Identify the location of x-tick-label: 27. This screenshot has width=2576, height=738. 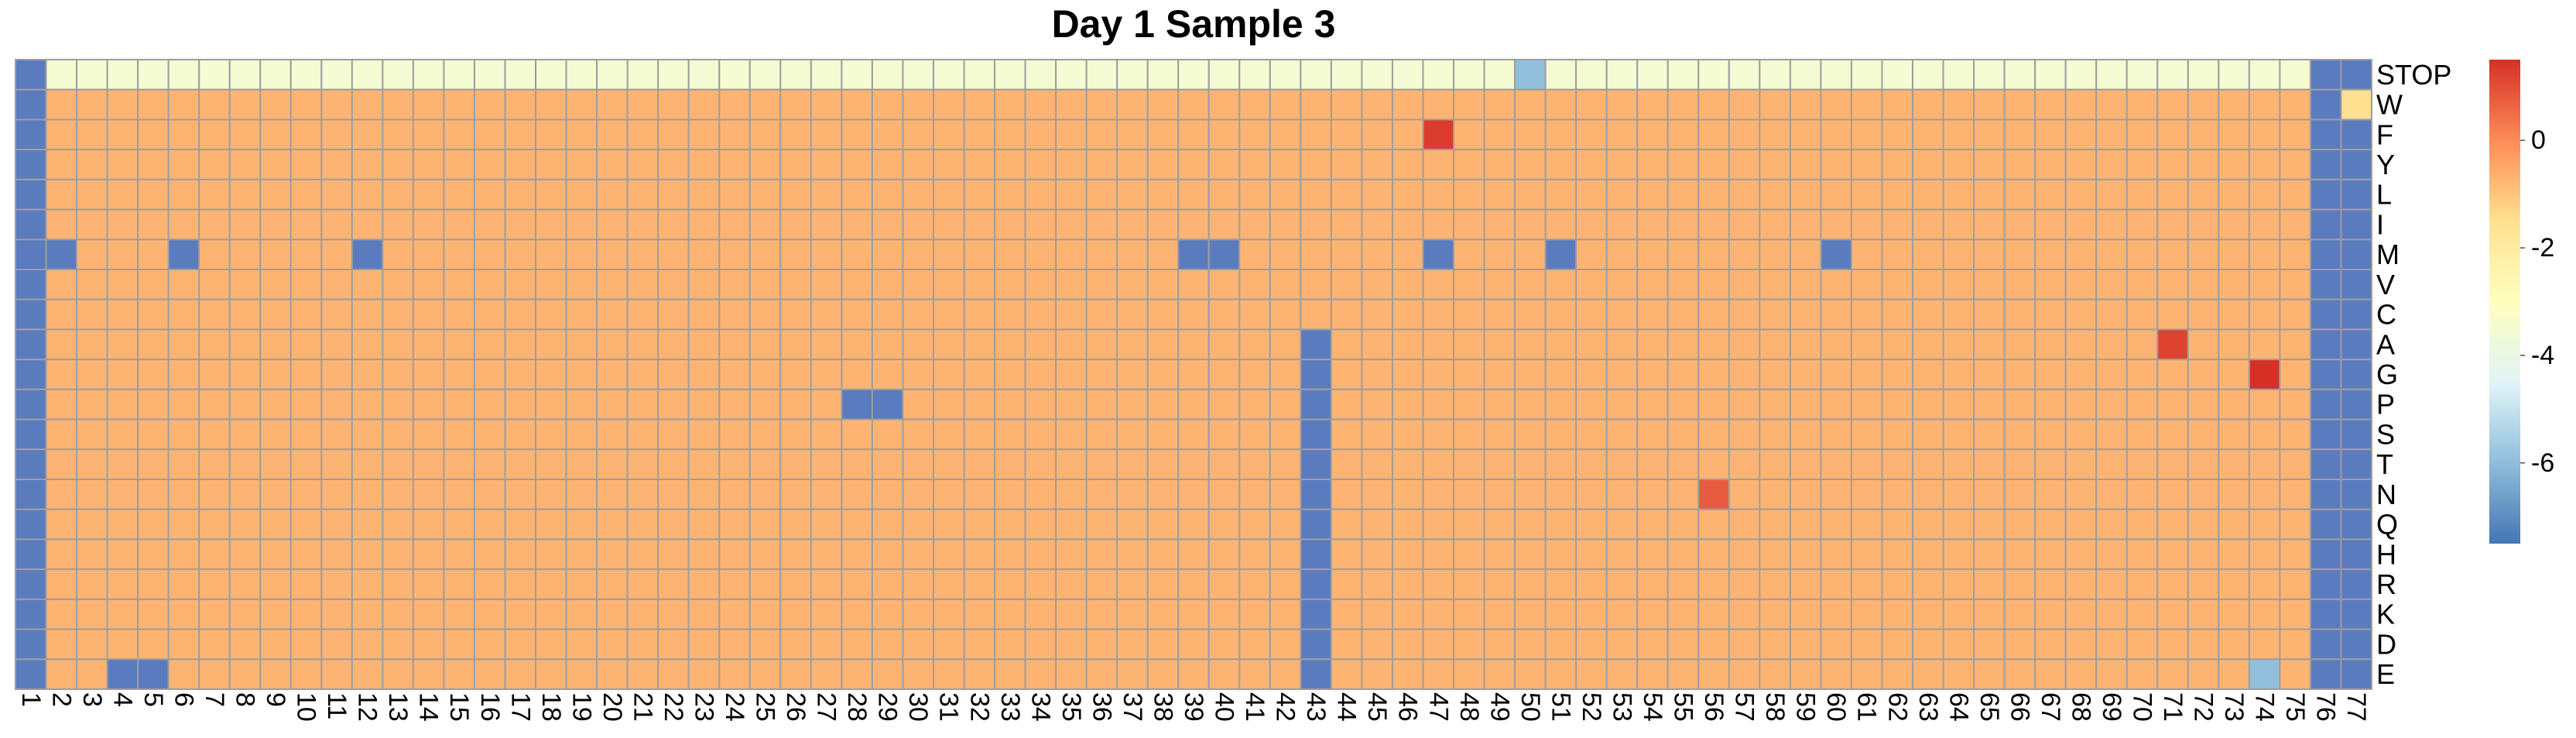
(827, 707).